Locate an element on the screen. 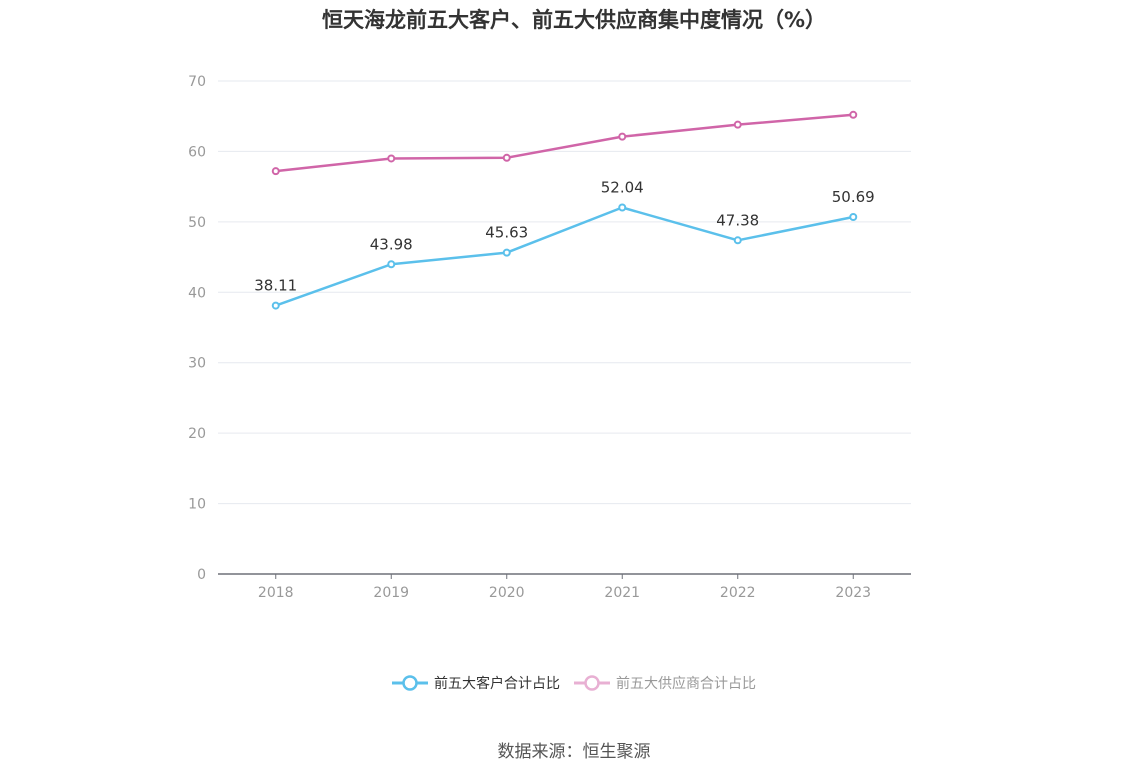 This screenshot has width=1148, height=776. x-tick-label: 2021 is located at coordinates (622, 593).